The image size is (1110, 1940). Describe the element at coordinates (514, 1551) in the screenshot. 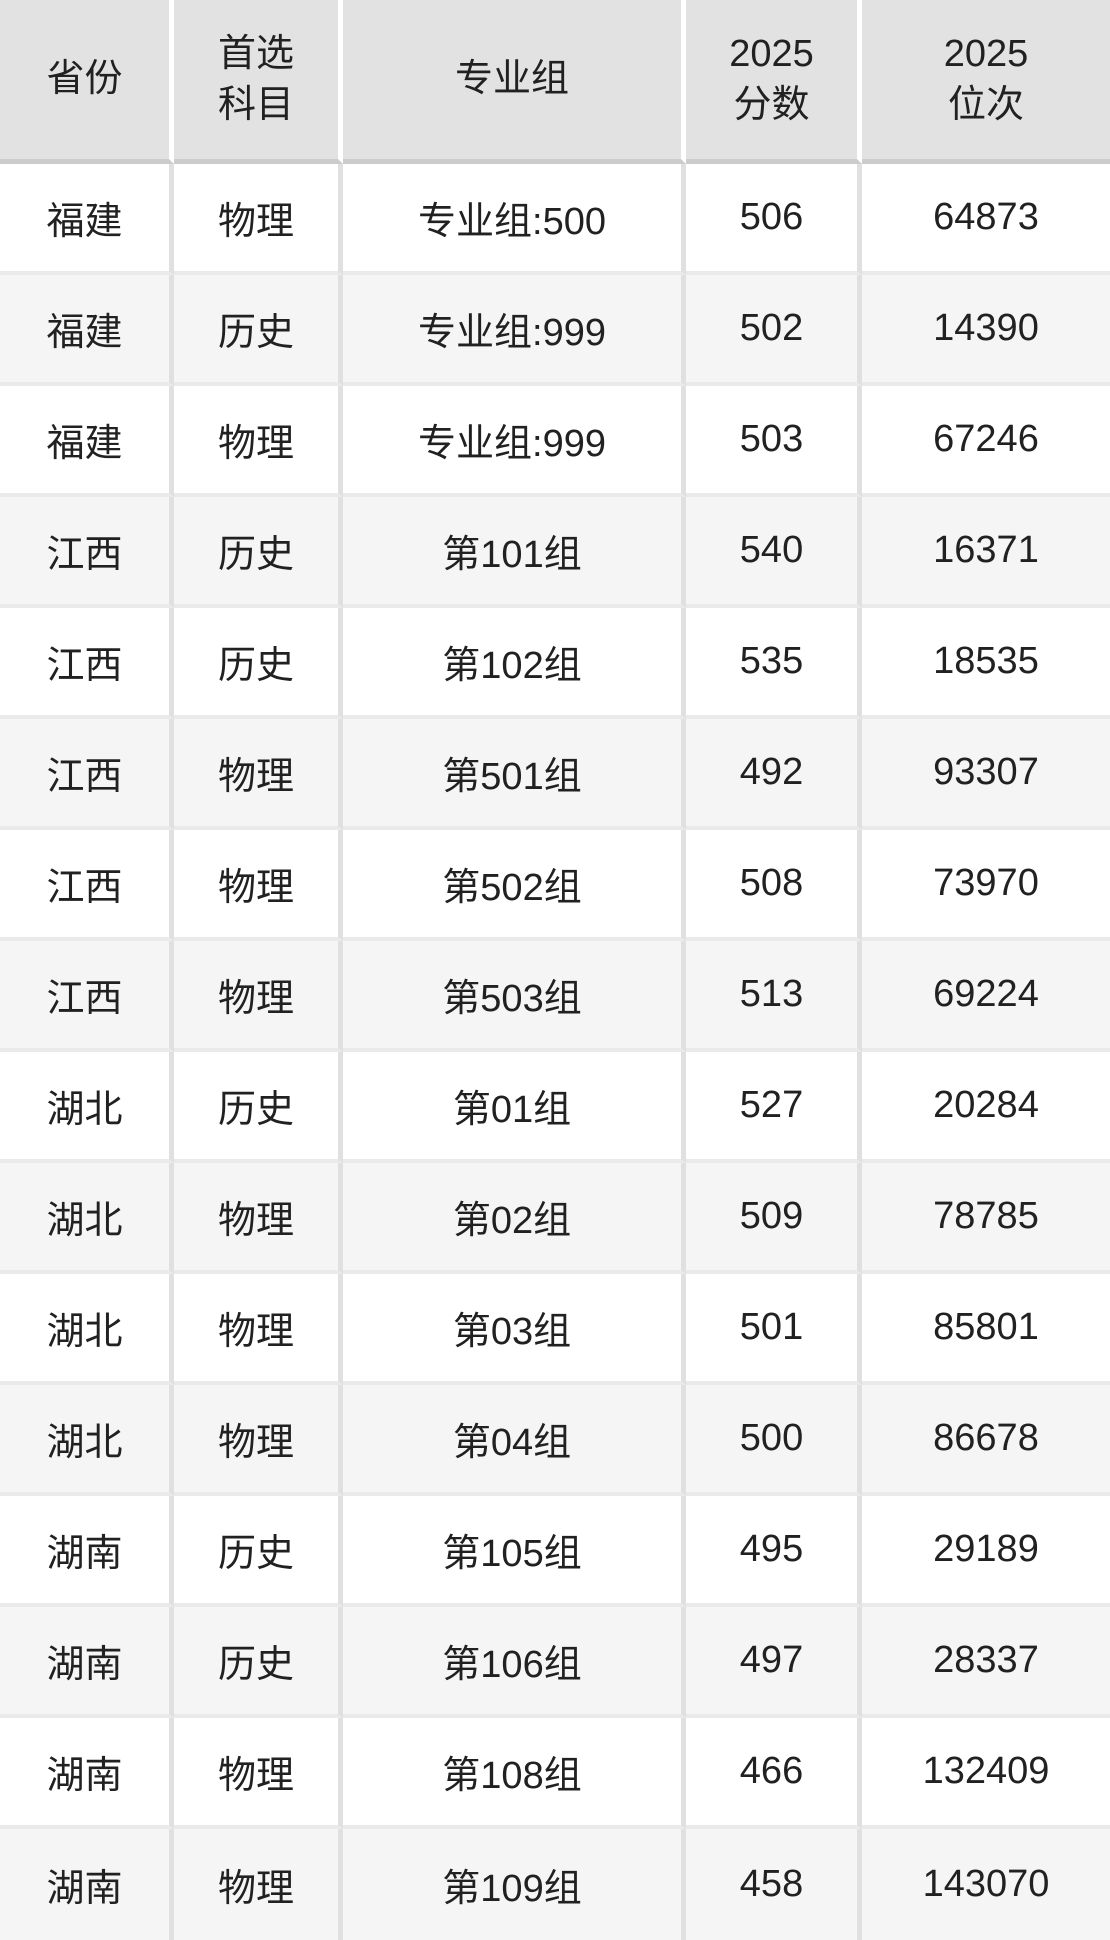

I see `cell-major-group: 第105组` at that location.